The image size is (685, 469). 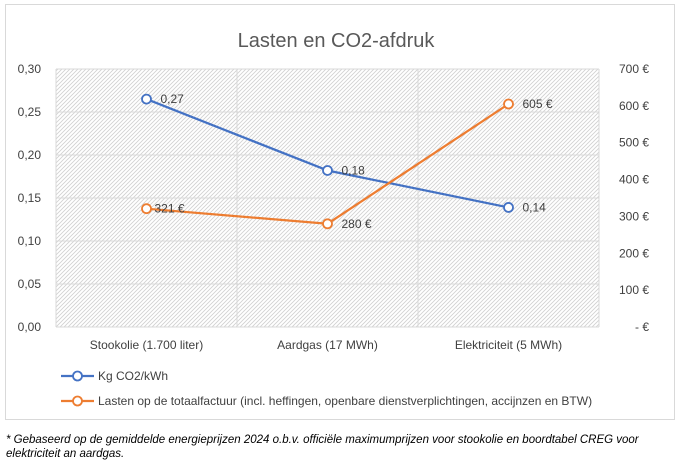 I want to click on y-right-tick-label: 200 €, so click(x=634, y=253).